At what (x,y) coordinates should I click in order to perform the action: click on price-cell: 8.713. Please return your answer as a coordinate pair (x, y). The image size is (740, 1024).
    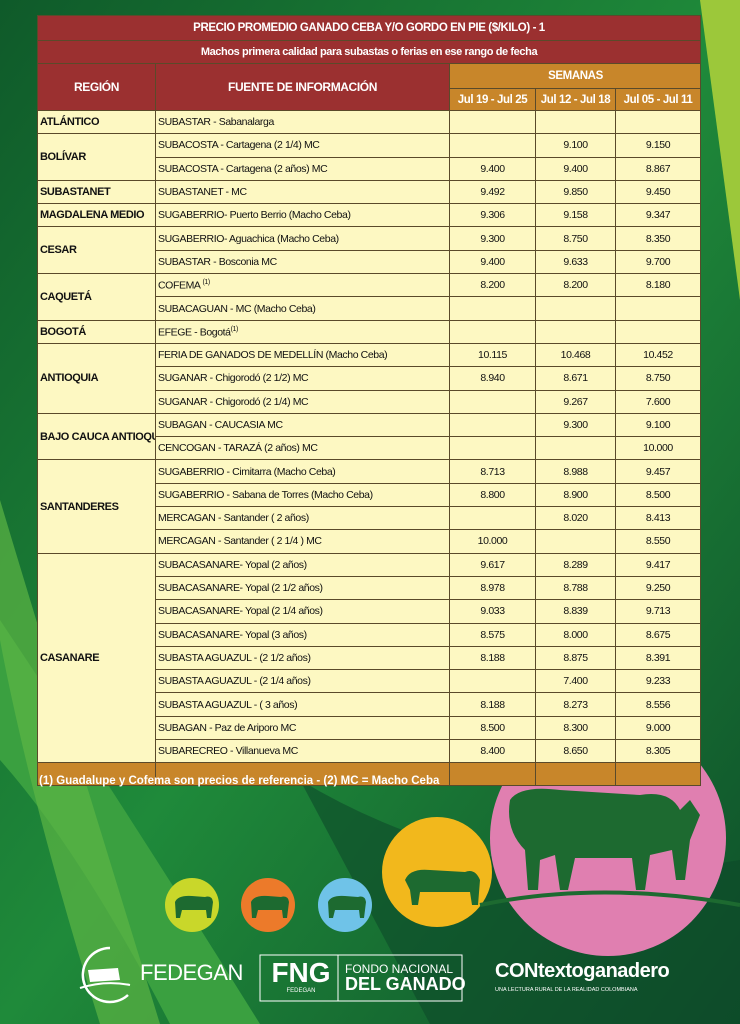
    Looking at the image, I should click on (492, 471).